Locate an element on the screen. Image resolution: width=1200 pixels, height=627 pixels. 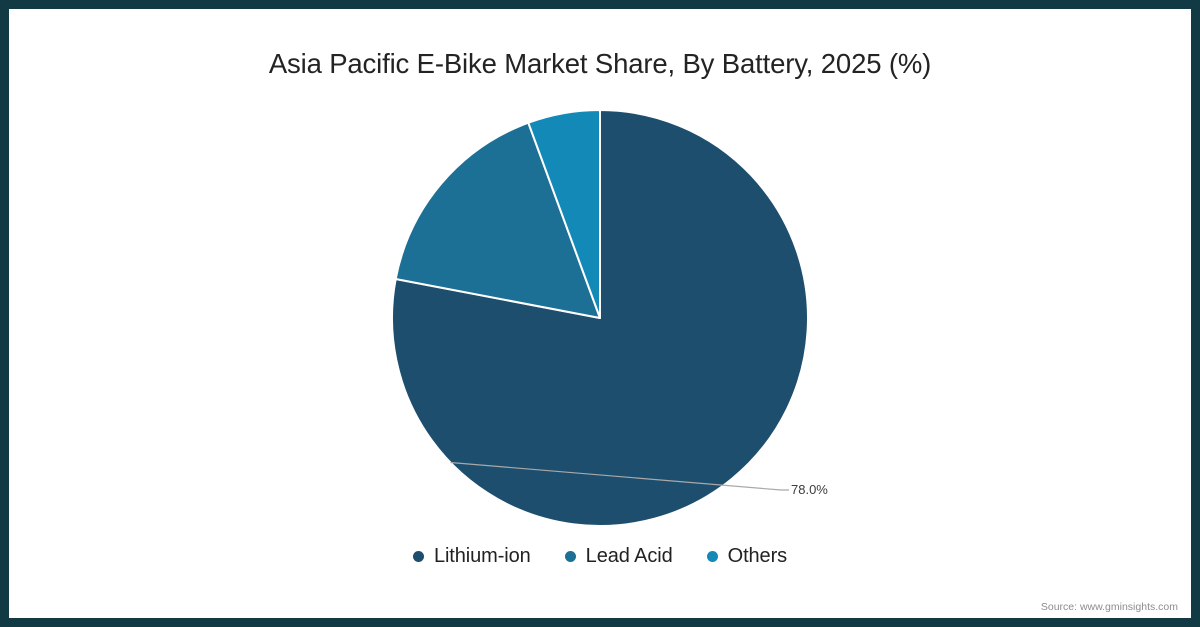
pie-slice-others is located at coordinates (564, 214).